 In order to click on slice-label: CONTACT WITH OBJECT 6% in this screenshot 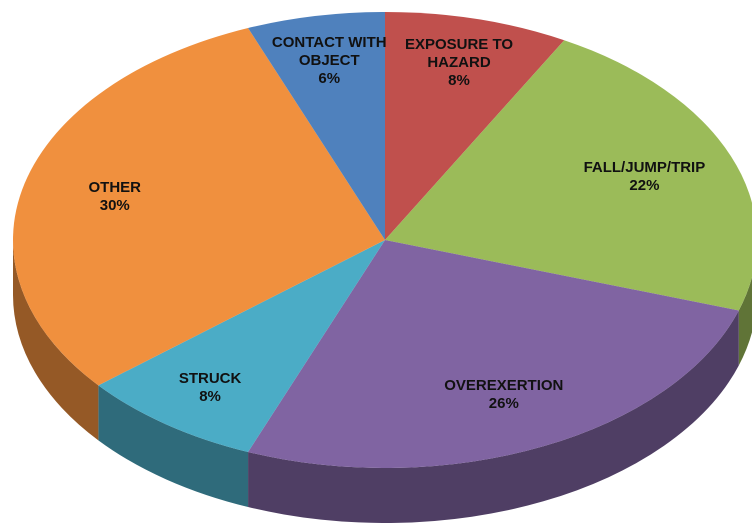, I will do `click(329, 61)`.